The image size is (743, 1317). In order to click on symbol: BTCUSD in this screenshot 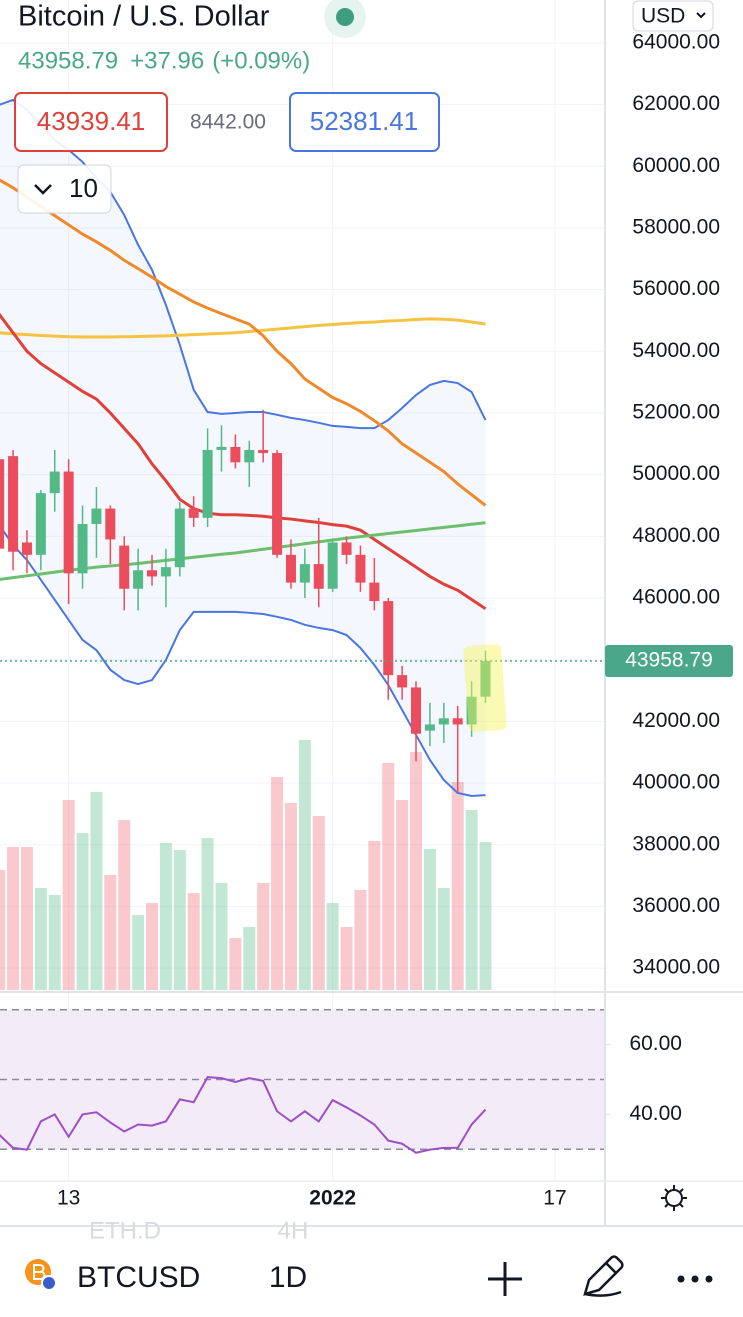, I will do `click(138, 1277)`.